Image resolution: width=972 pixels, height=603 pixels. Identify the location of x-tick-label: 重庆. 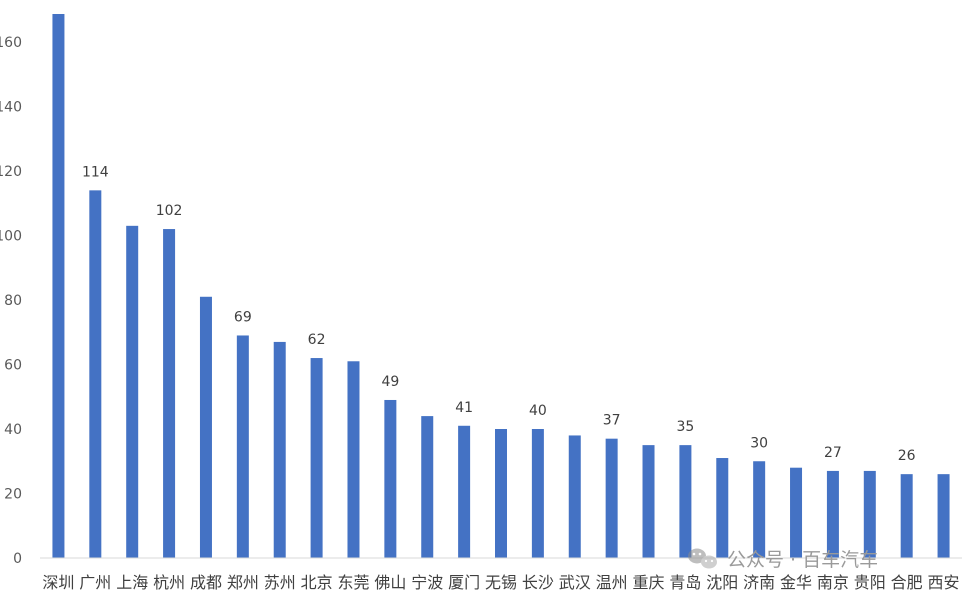
(649, 582).